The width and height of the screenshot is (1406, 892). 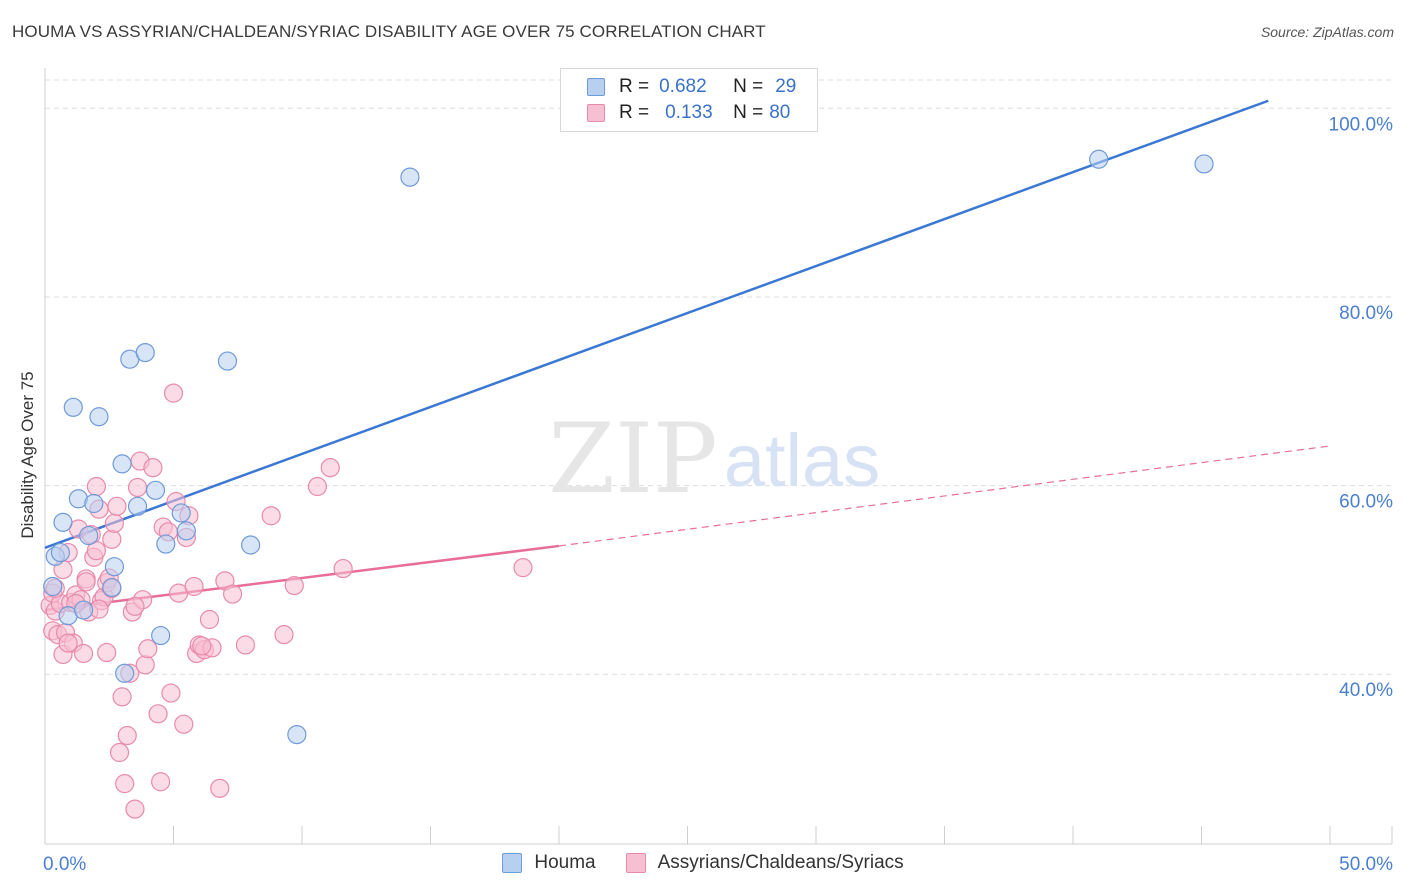 What do you see at coordinates (1361, 124) in the screenshot?
I see `y-tick-label: 100.0%` at bounding box center [1361, 124].